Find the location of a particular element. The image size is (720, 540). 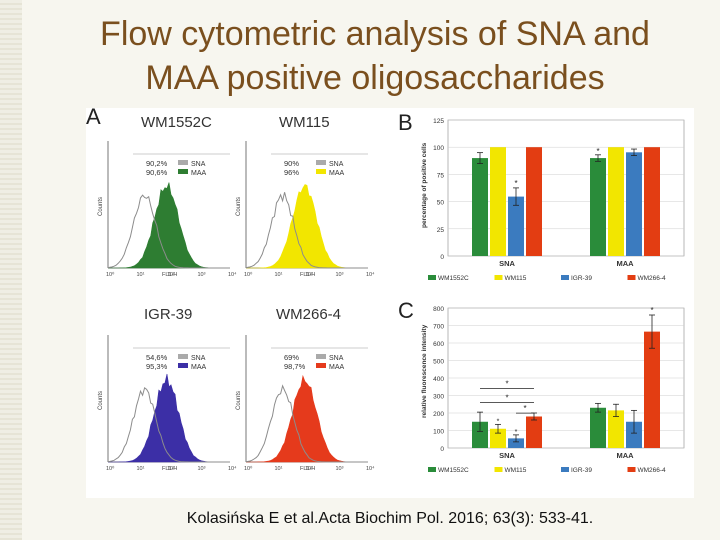

histogram-percent-sna: 54,6% is located at coordinates (157, 357).